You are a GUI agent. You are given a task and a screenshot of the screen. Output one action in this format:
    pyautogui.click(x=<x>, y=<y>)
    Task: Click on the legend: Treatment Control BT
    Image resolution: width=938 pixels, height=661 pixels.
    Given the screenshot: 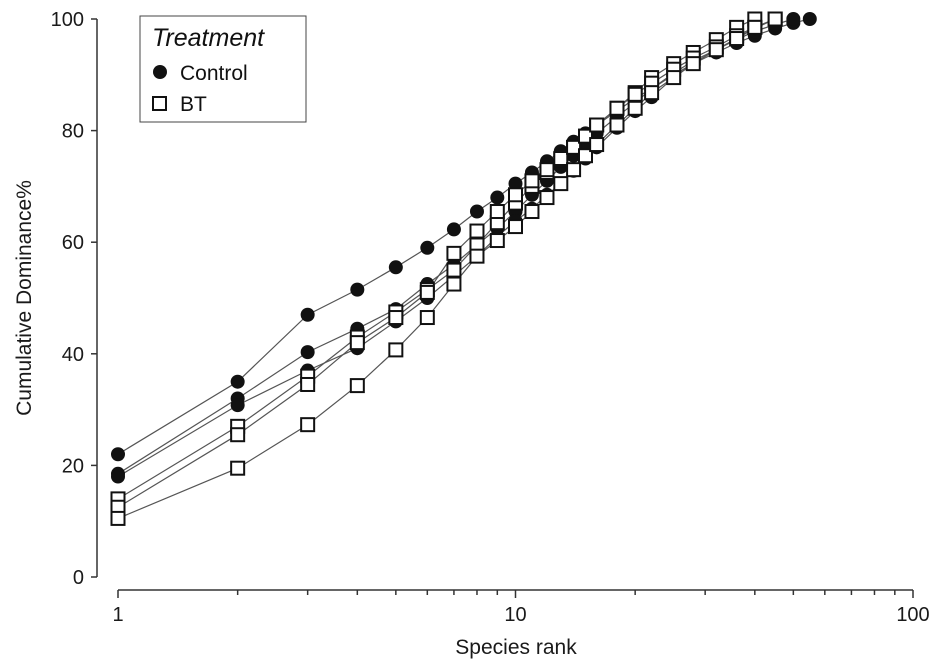 What is the action you would take?
    pyautogui.click(x=223, y=69)
    